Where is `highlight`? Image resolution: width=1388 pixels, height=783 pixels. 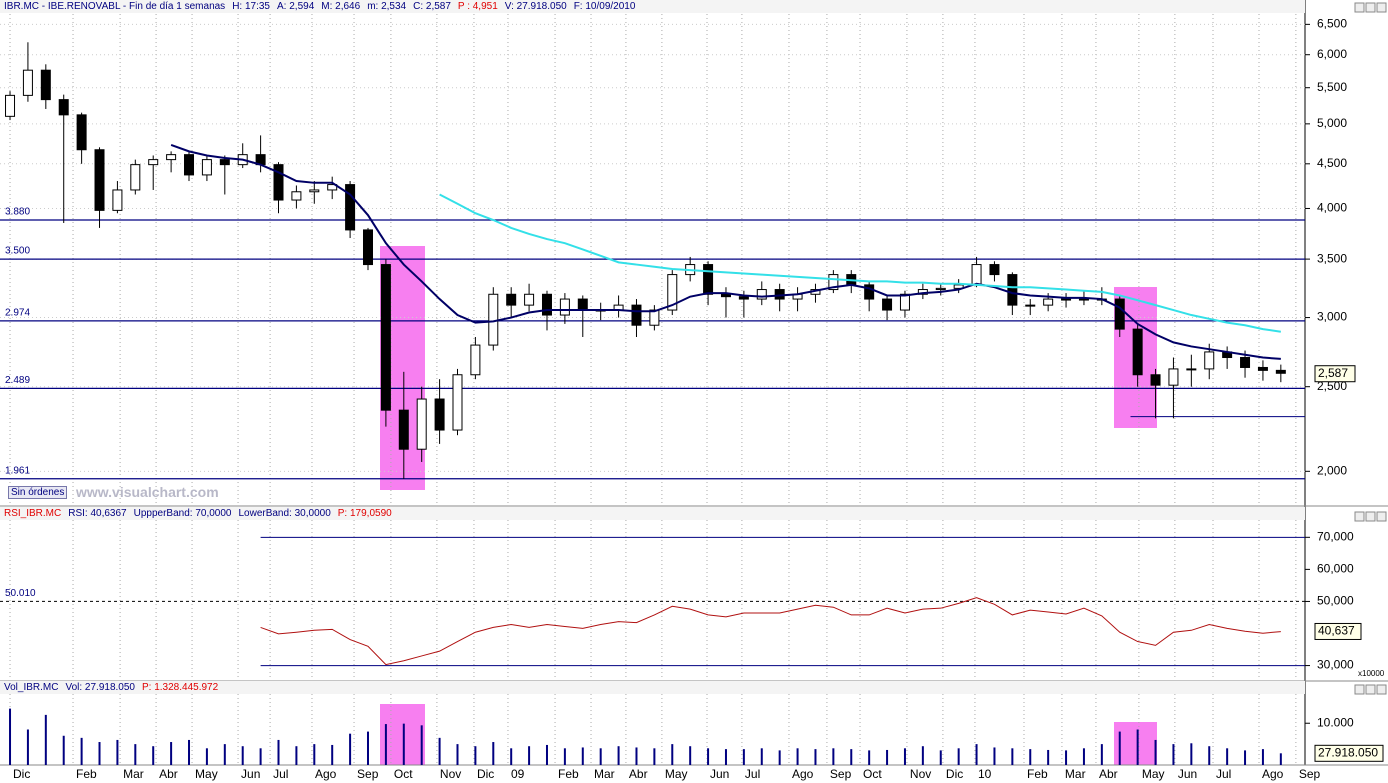 highlight is located at coordinates (1135, 743).